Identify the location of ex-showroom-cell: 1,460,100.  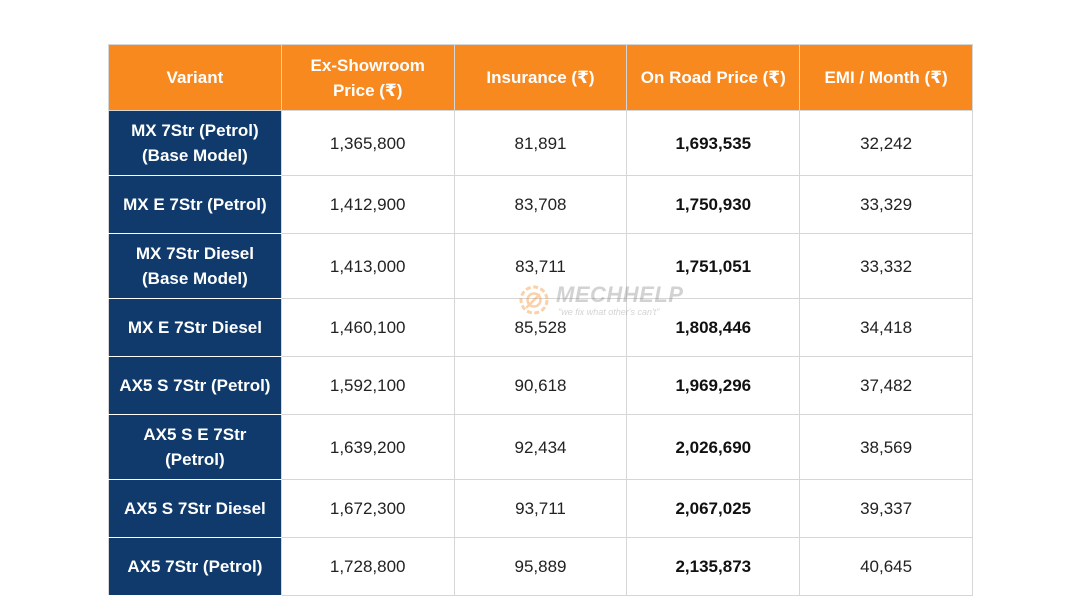
(367, 327).